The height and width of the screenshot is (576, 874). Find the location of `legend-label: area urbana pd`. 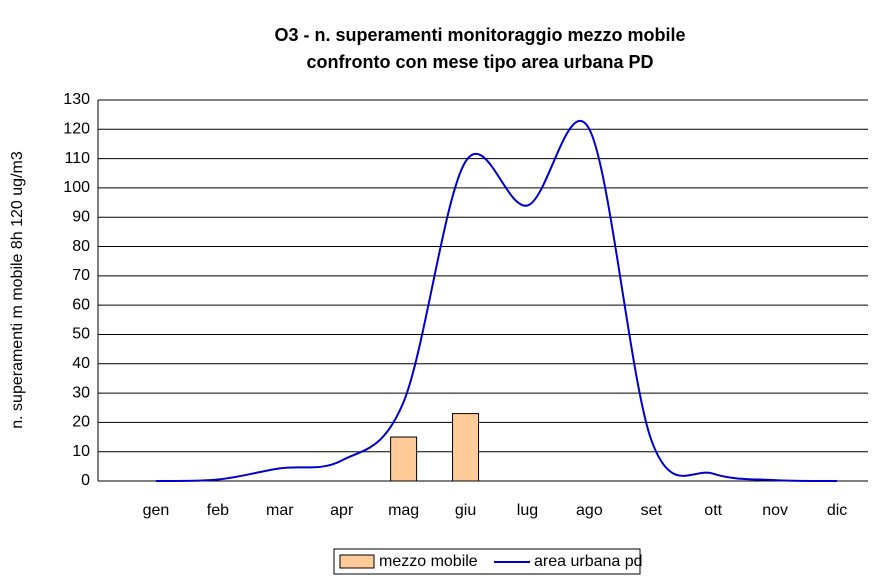

legend-label: area urbana pd is located at coordinates (588, 561).